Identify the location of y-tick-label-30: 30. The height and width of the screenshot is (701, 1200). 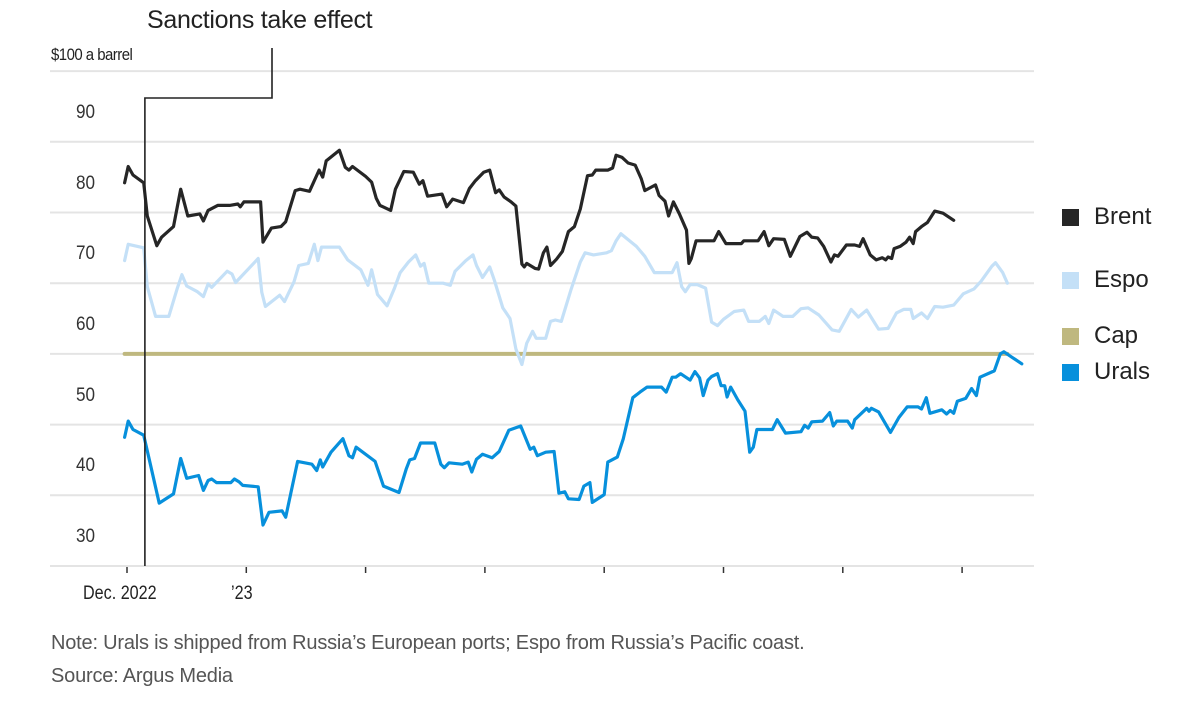
(86, 536).